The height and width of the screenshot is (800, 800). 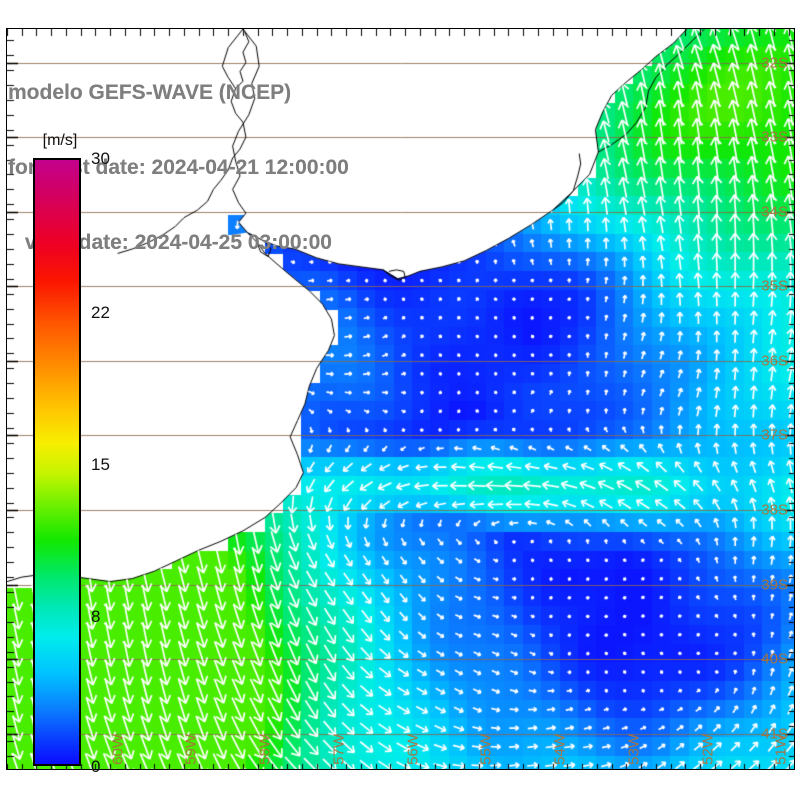 What do you see at coordinates (265, 749) in the screenshot?
I see `lon-label-58W: 58W` at bounding box center [265, 749].